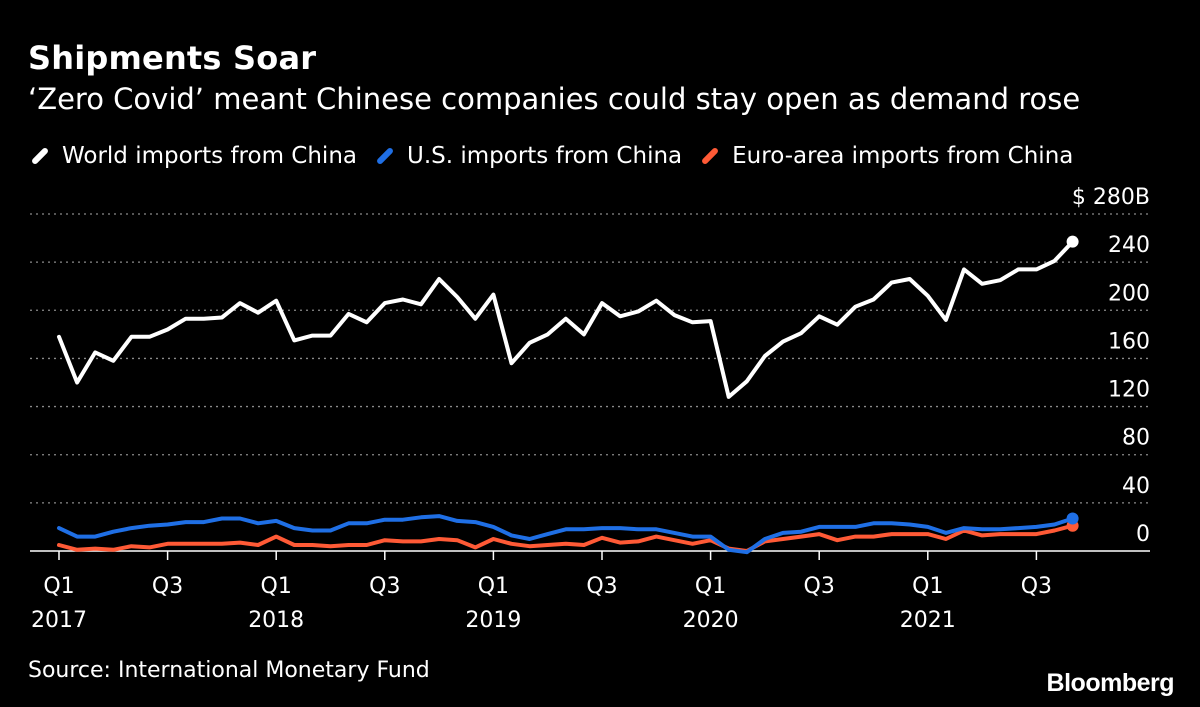 The height and width of the screenshot is (707, 1200). Describe the element at coordinates (1136, 486) in the screenshot. I see `y-tick-label: 40` at that location.